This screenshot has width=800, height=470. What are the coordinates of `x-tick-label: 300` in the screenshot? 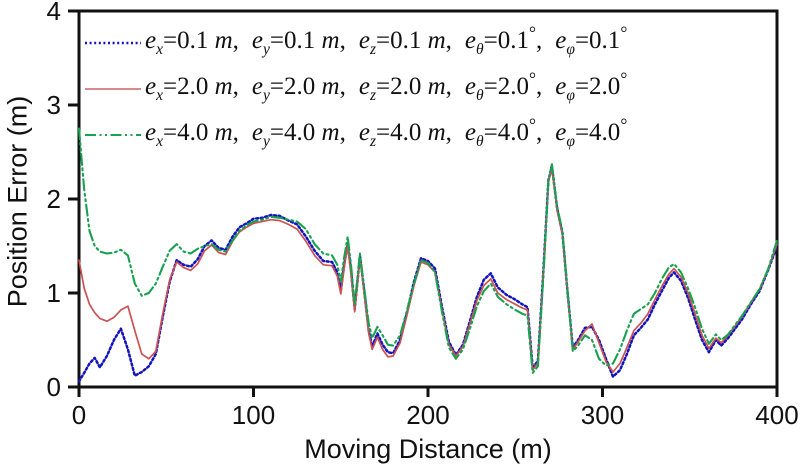 It's located at (602, 415).